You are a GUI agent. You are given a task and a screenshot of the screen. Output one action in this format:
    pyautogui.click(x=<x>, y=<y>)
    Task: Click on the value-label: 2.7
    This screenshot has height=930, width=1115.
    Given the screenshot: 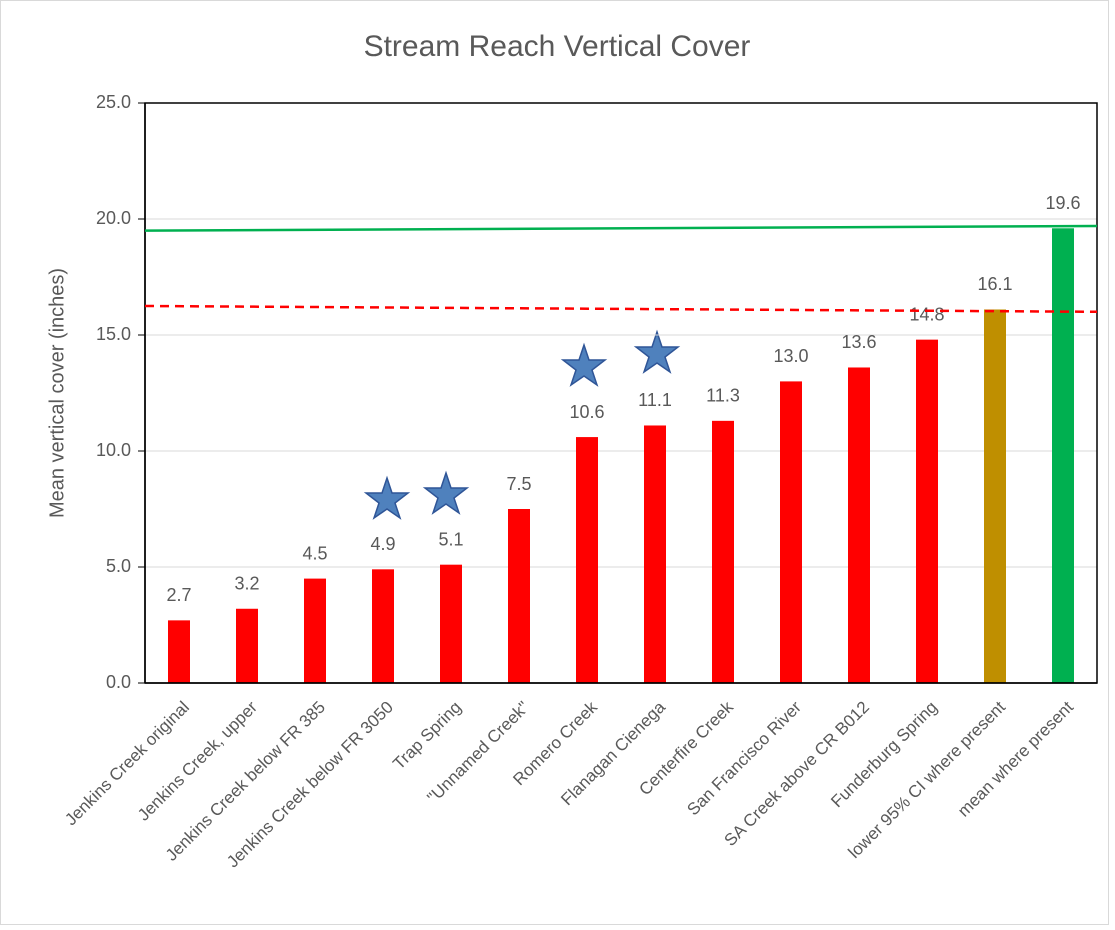 What is the action you would take?
    pyautogui.click(x=178, y=595)
    